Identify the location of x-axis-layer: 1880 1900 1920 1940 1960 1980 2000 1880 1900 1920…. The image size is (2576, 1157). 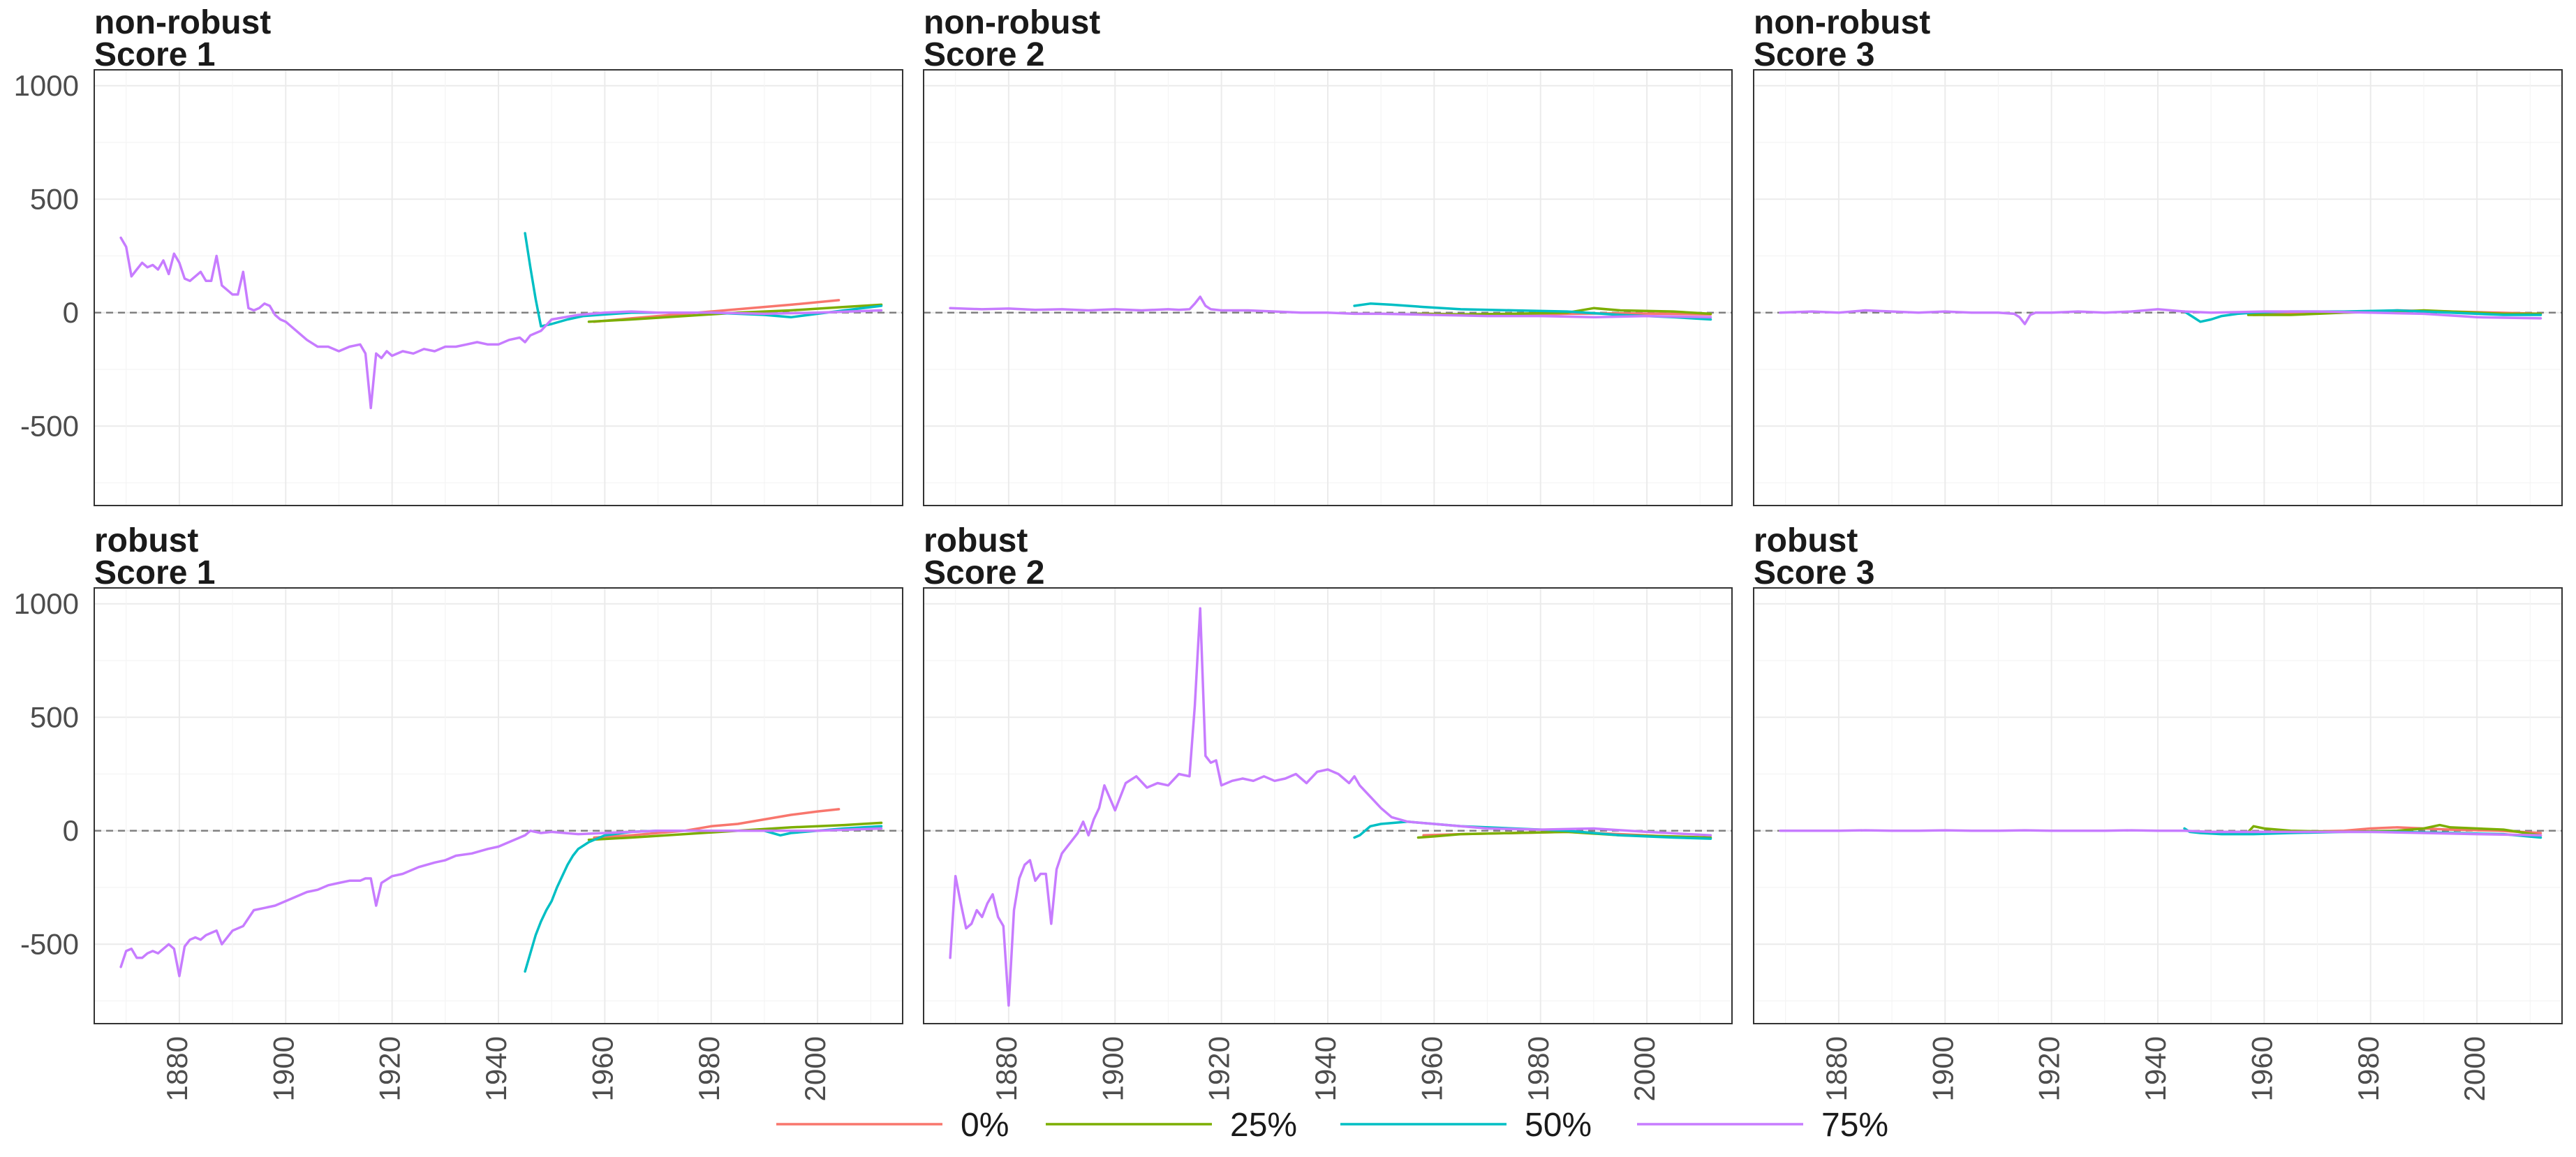
(1326, 1068).